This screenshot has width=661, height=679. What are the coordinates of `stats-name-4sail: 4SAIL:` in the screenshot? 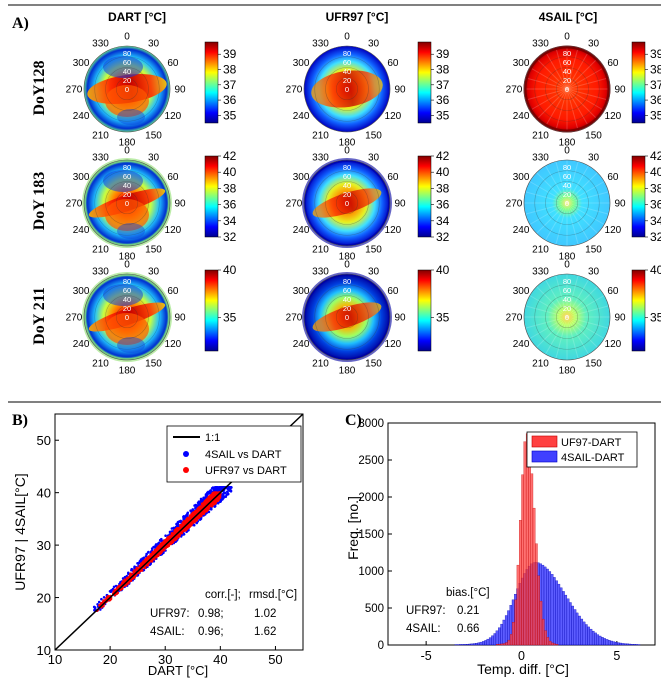 It's located at (167, 632).